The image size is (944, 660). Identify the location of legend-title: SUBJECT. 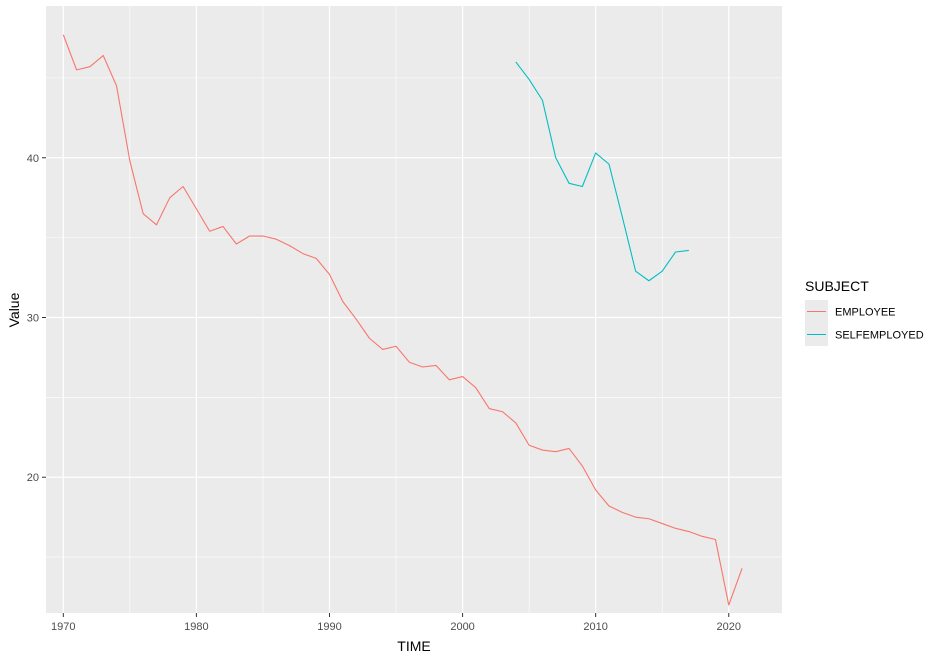
(837, 286).